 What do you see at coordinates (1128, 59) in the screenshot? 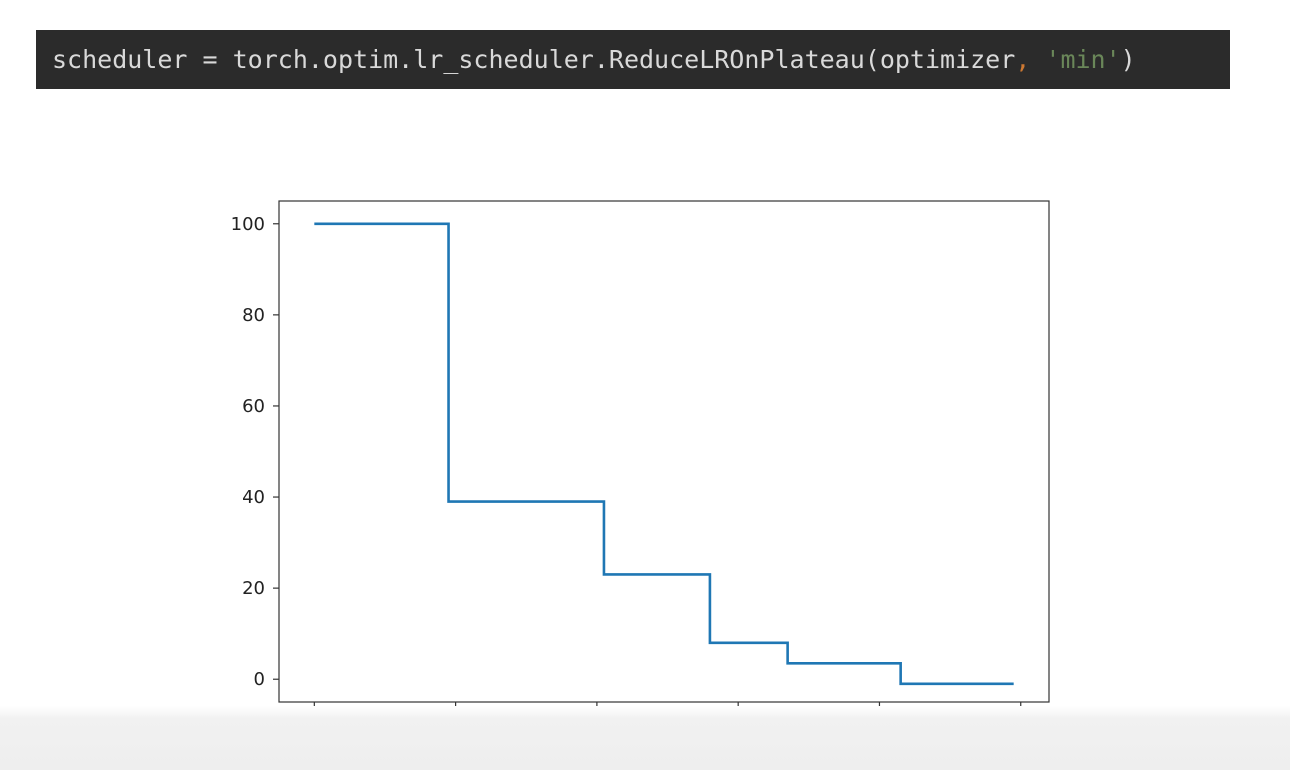
I see `code-suffix: )` at bounding box center [1128, 59].